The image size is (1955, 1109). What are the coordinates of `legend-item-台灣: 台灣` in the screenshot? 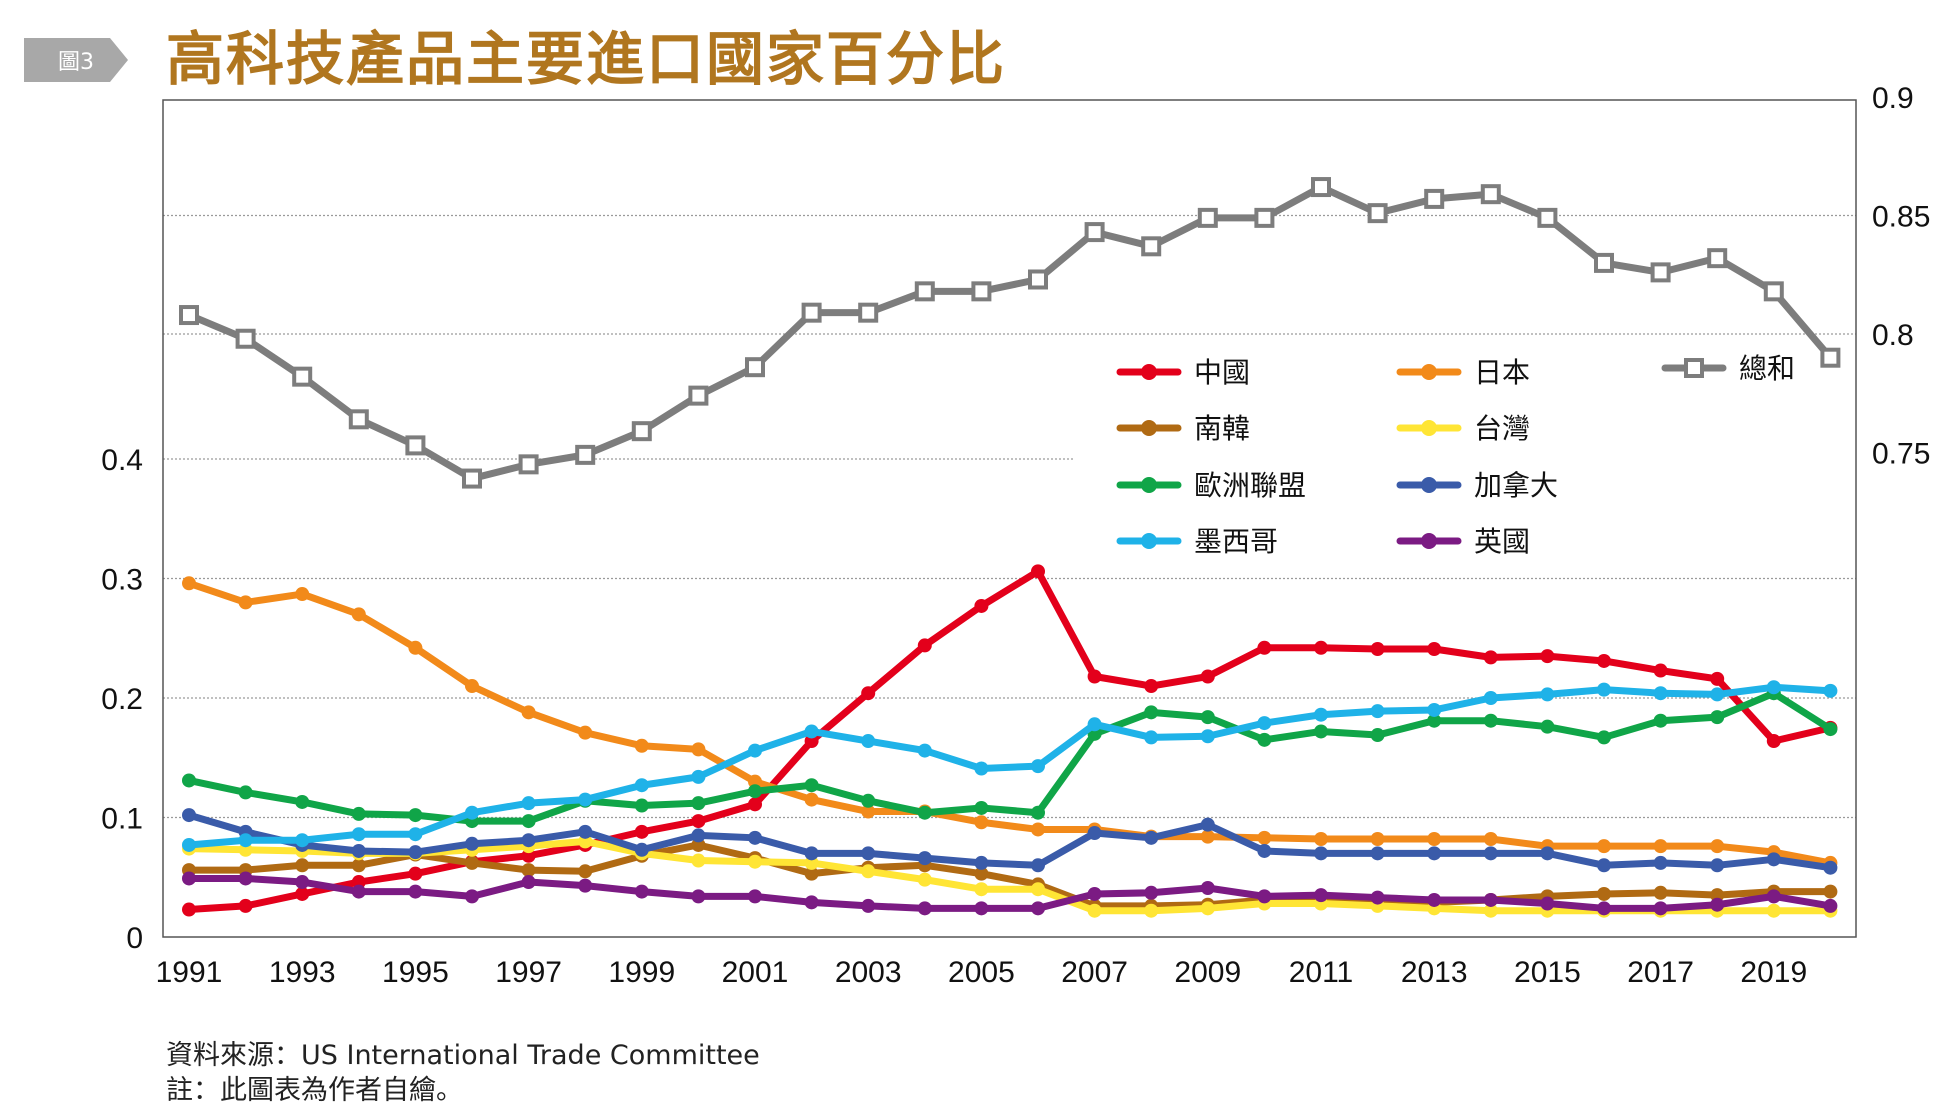 It's located at (1463, 428).